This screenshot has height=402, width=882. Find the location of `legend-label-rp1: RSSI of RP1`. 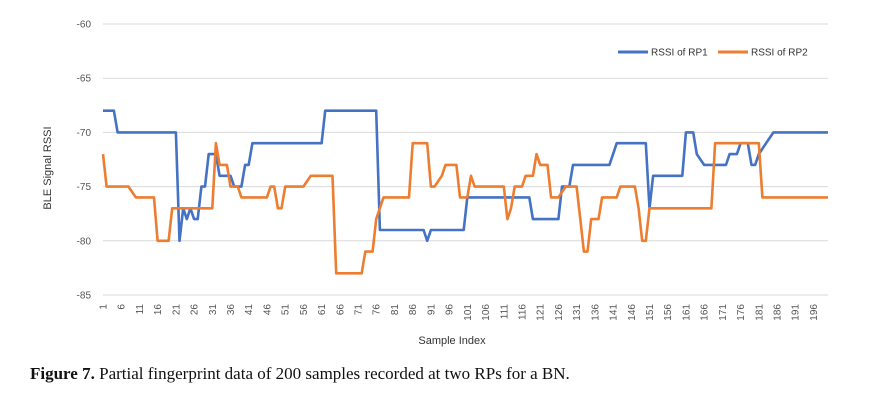

legend-label-rp1: RSSI of RP1 is located at coordinates (679, 53).